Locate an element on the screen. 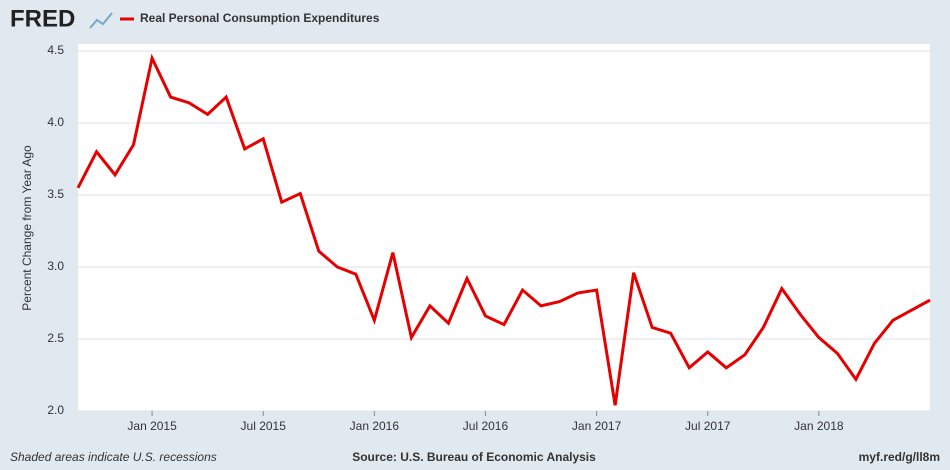 This screenshot has height=470, width=950. x-tick-label: Jan 2017 is located at coordinates (597, 426).